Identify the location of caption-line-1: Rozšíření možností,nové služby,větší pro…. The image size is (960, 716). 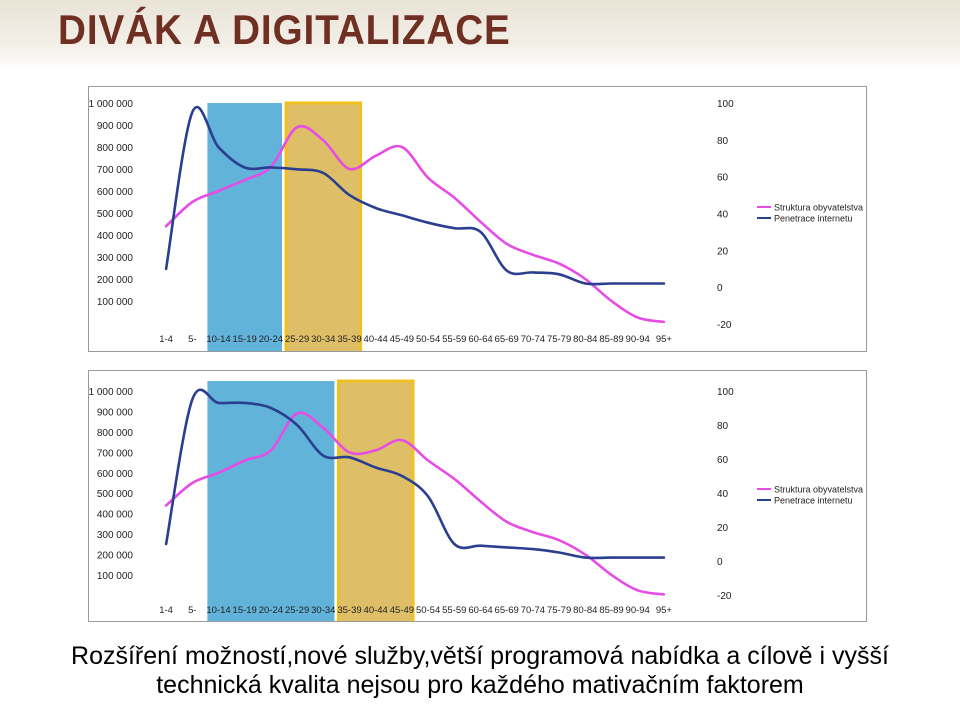
(480, 656).